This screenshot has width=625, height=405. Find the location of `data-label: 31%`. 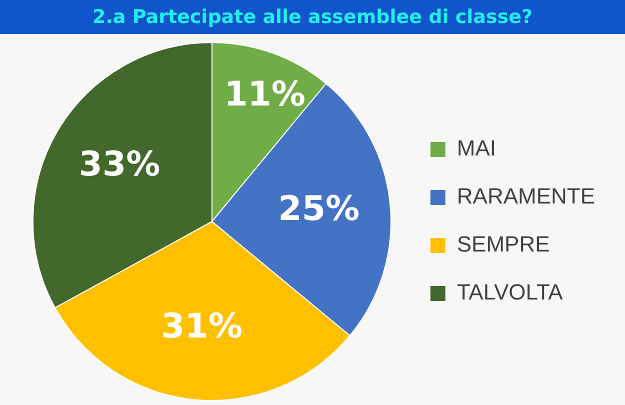

data-label: 31% is located at coordinates (202, 326).